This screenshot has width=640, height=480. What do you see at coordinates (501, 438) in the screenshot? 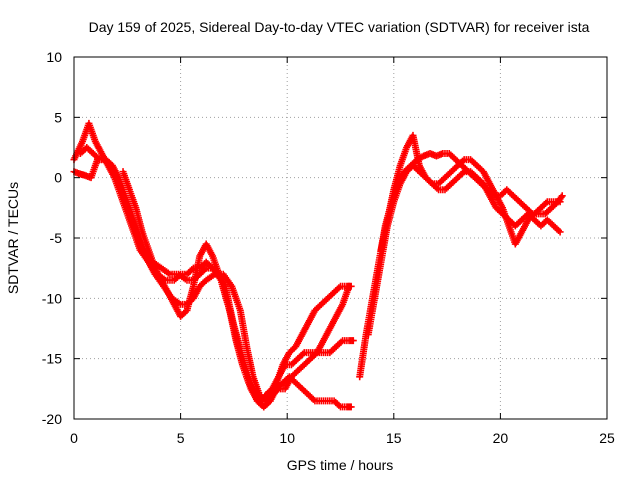
I see `x-tick-label: 20` at bounding box center [501, 438].